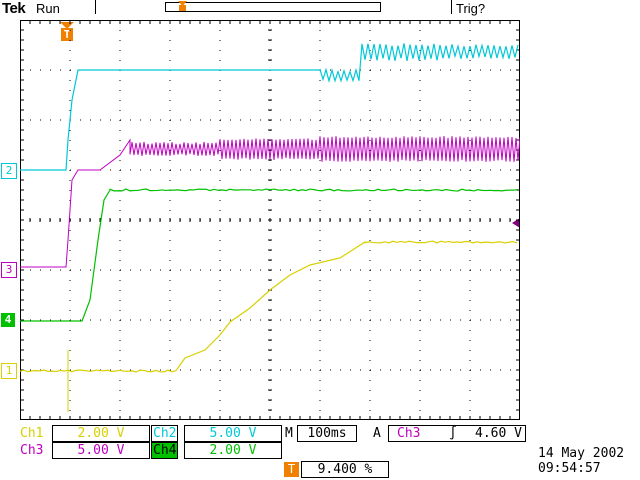 The width and height of the screenshot is (640, 480). Describe the element at coordinates (67, 34) in the screenshot. I see `trigger-marker-letter: T` at that location.